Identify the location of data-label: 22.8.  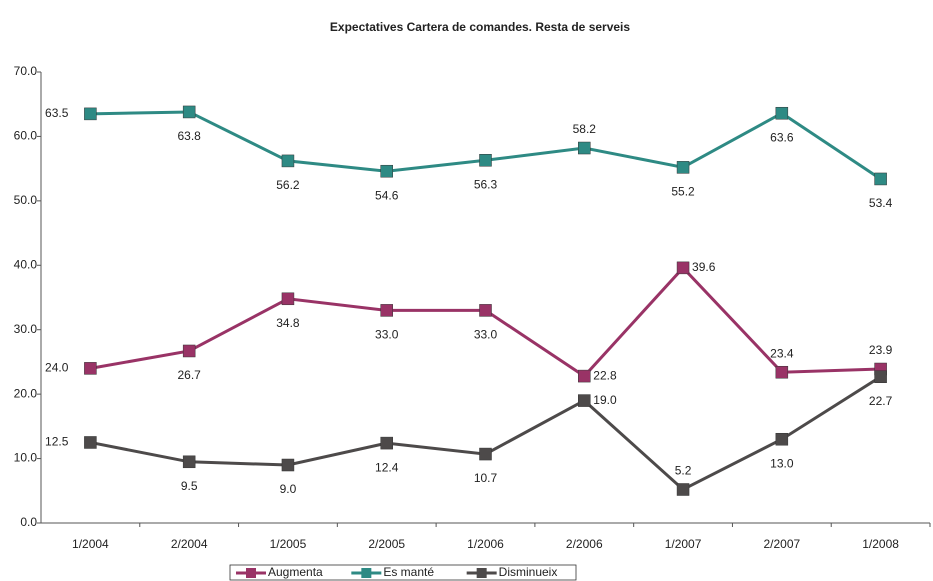
(605, 375).